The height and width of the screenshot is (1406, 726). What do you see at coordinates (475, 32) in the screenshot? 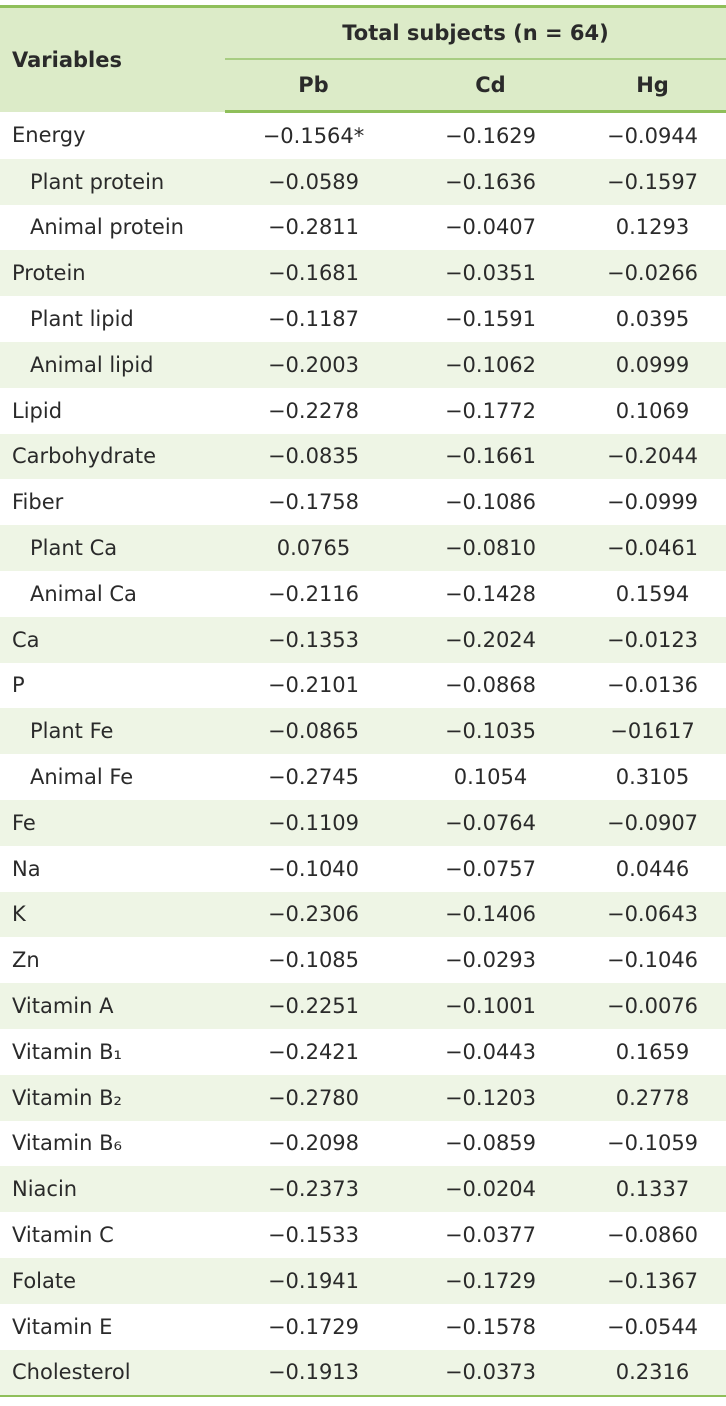
I see `header-cell: Total subjects (n = 64)` at bounding box center [475, 32].